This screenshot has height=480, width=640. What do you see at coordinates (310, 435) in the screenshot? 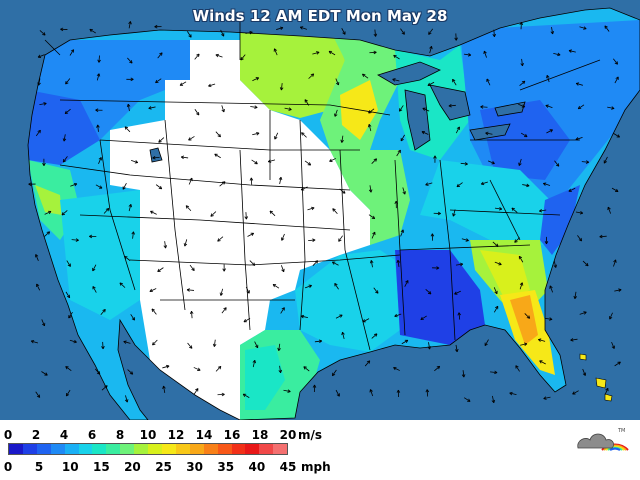
I see `ms-unit-label: m/s` at bounding box center [310, 435].